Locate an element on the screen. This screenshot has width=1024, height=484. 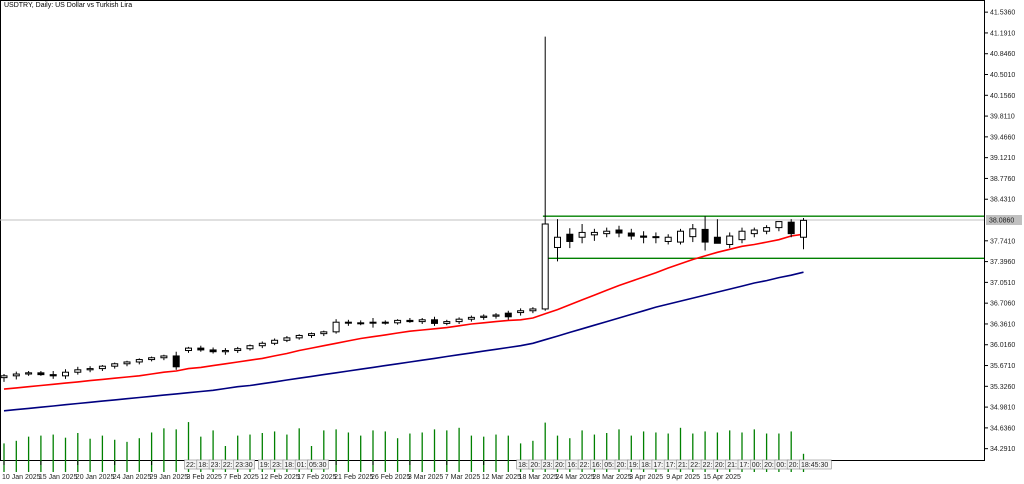
price-tick-label-14: 36.3610 is located at coordinates (1002, 324).